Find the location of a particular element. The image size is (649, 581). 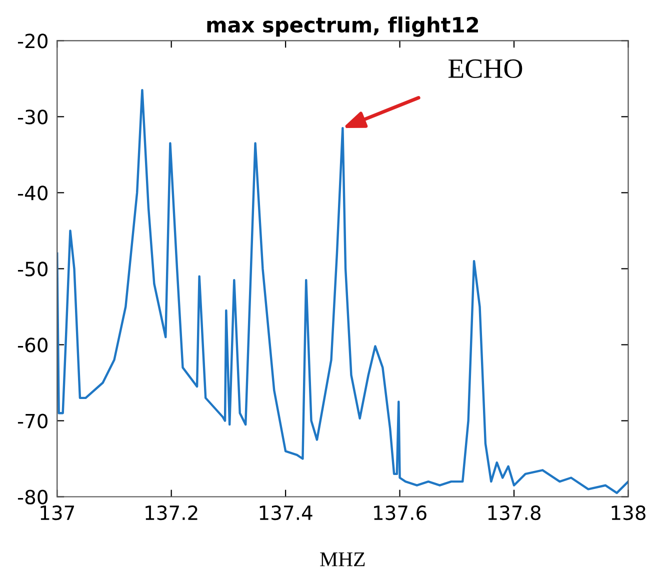

y-tick-label: -30 is located at coordinates (33, 117).